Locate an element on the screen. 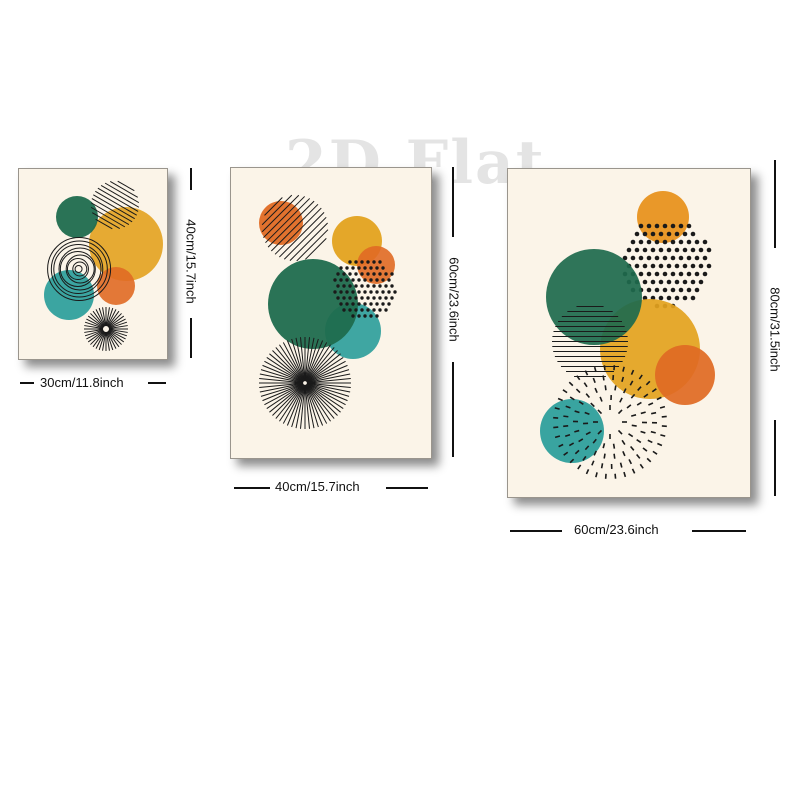 This screenshot has width=800, height=800. print-medium is located at coordinates (331, 313).